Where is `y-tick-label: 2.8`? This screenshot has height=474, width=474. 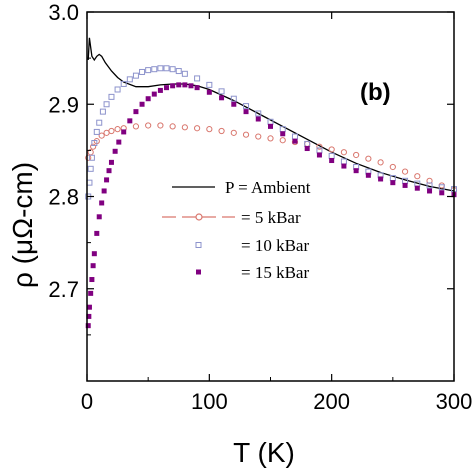
y-tick-label: 2.8 is located at coordinates (63, 197).